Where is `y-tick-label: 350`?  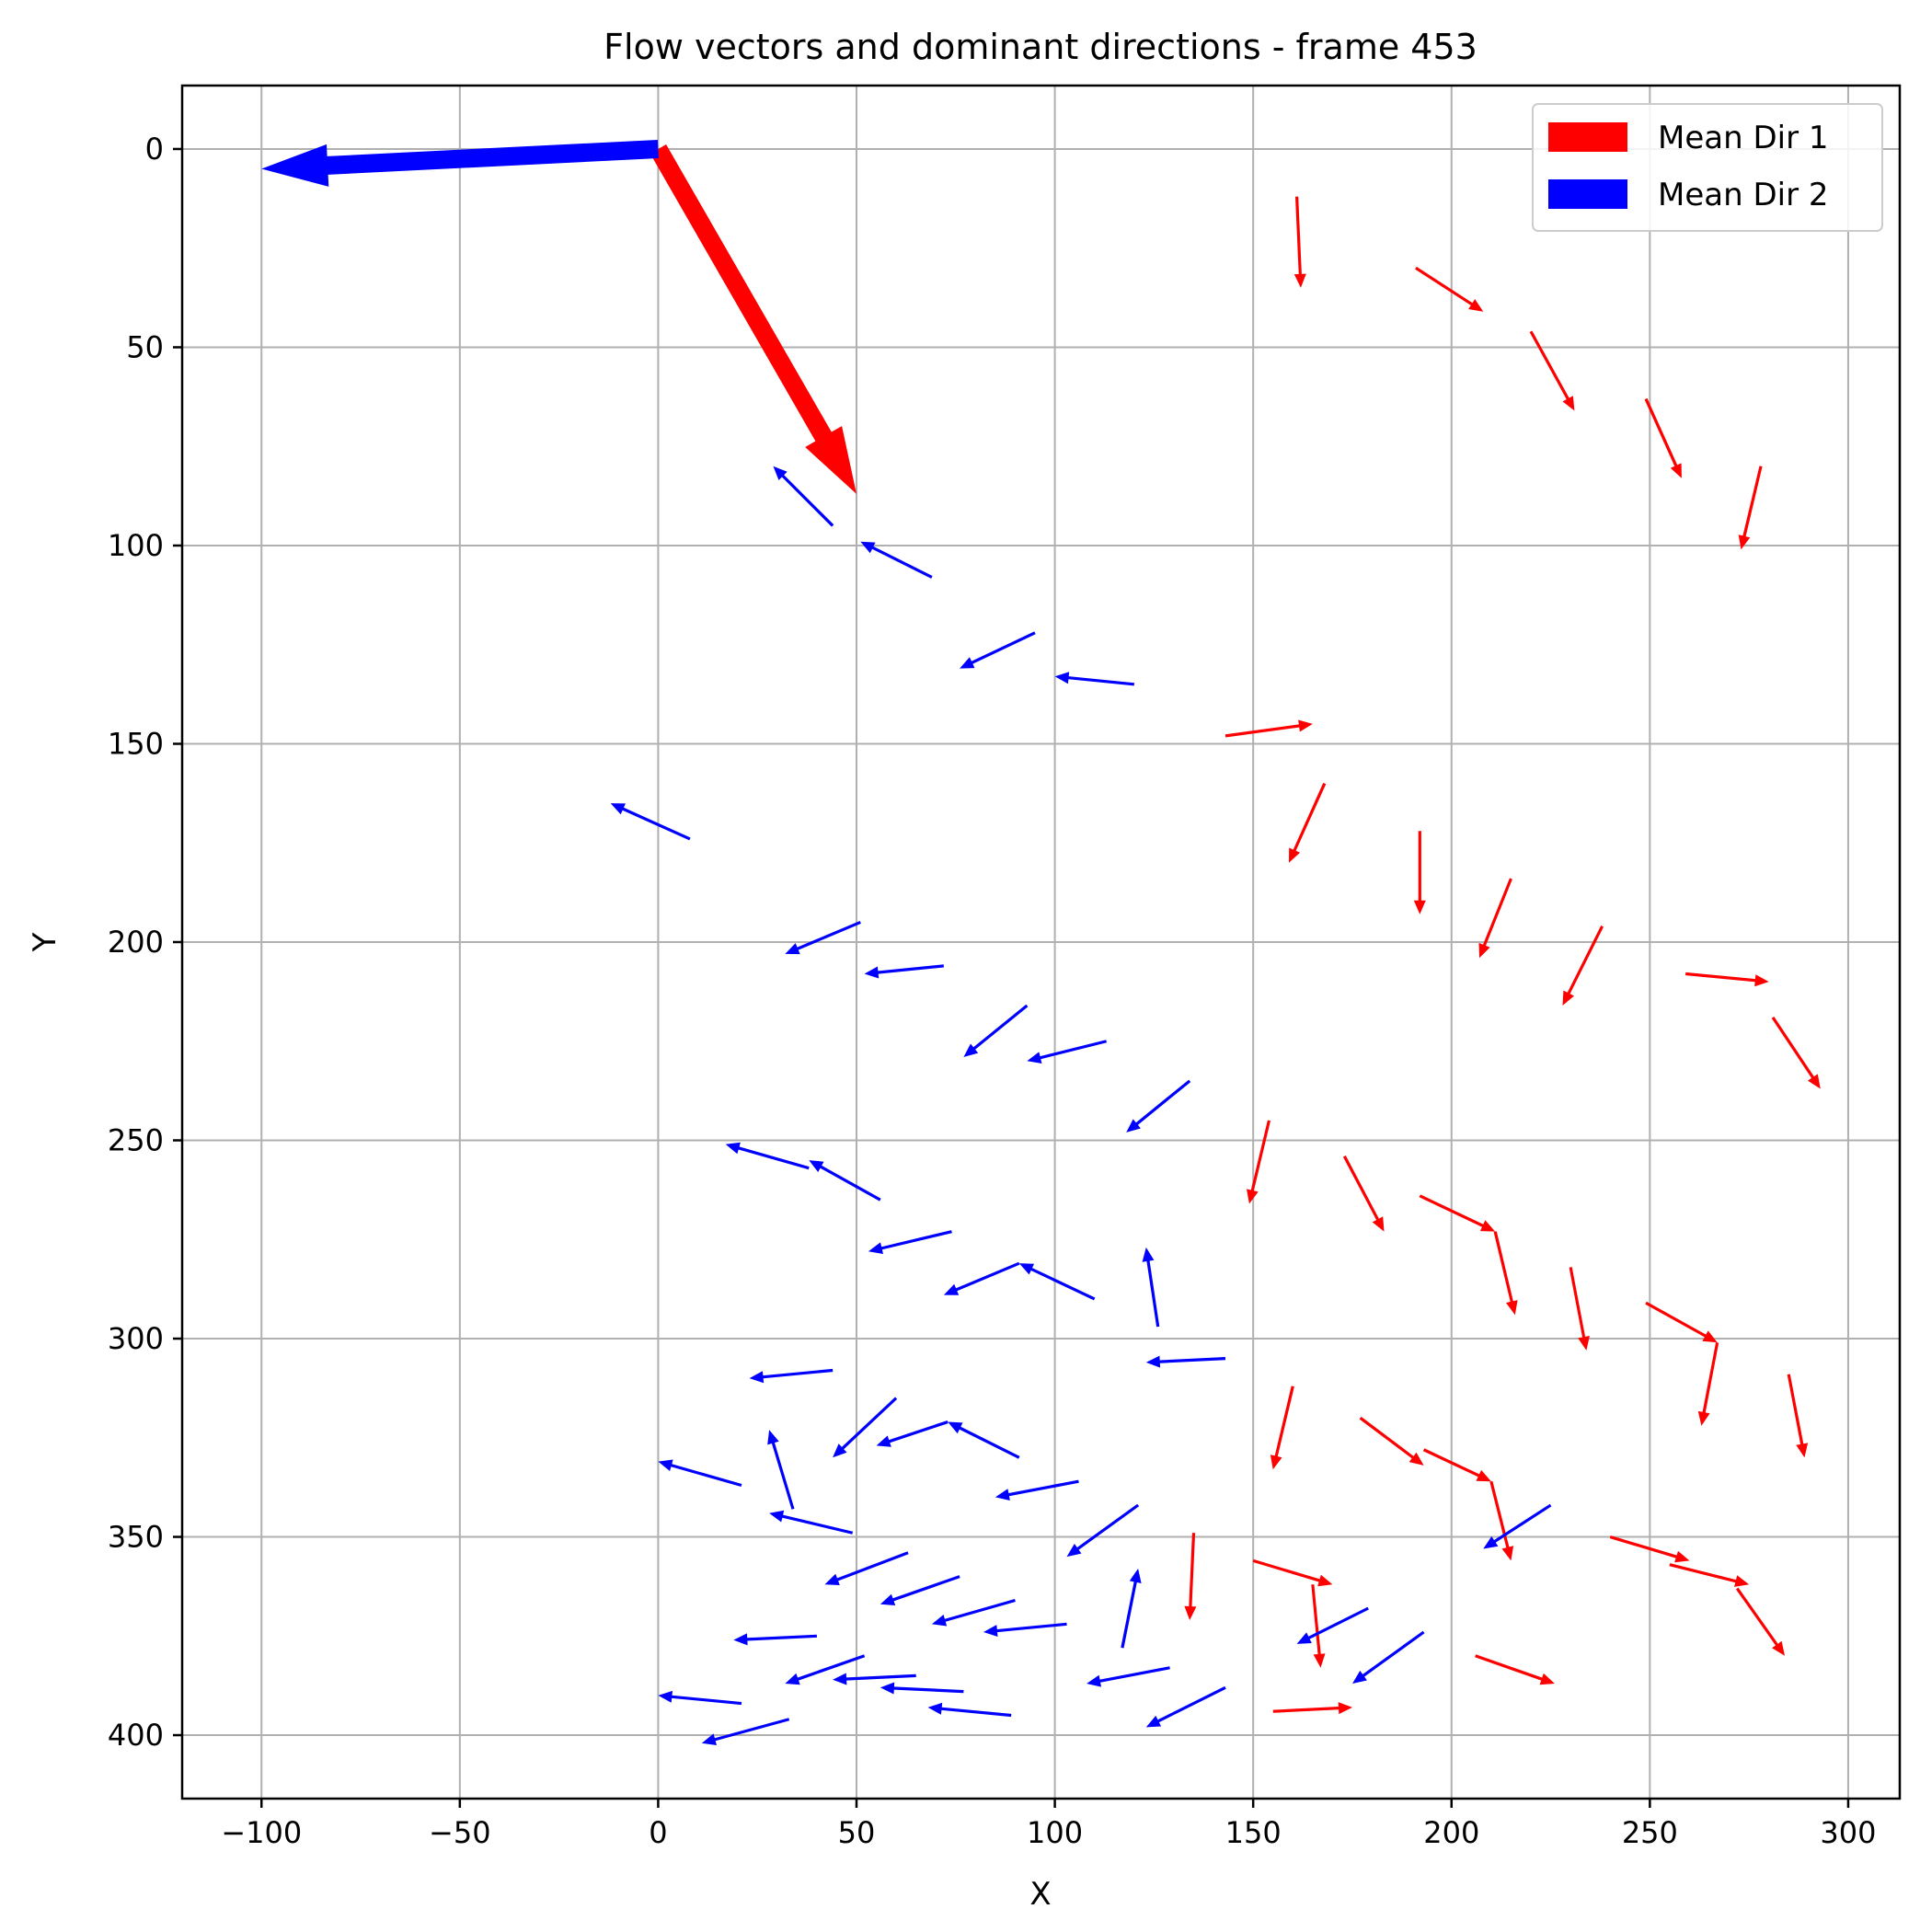 y-tick-label: 350 is located at coordinates (136, 1537).